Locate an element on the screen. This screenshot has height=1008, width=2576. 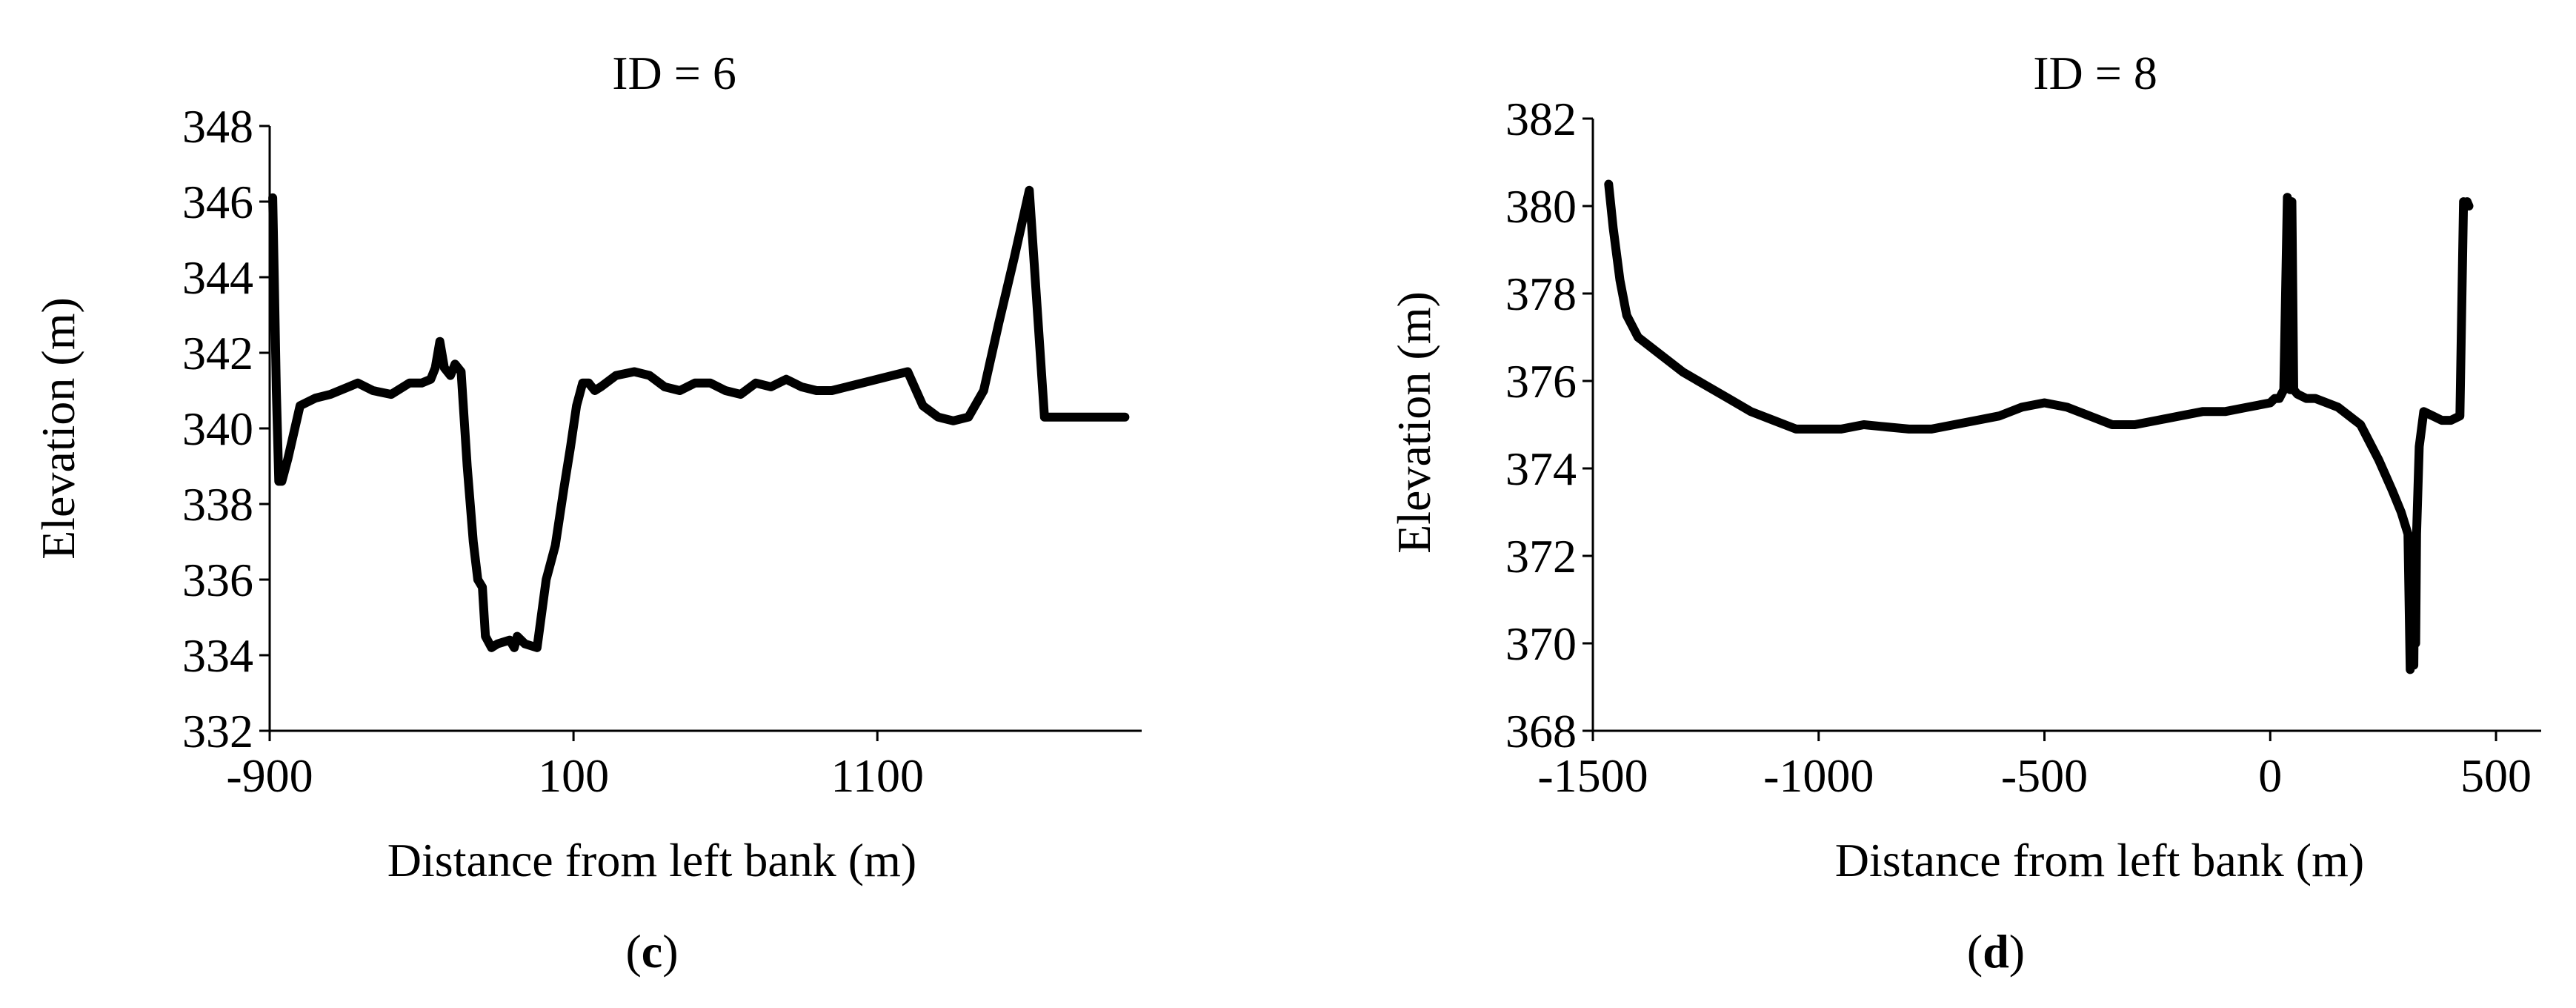
x-tick-label-d: 500 is located at coordinates (2496, 776).